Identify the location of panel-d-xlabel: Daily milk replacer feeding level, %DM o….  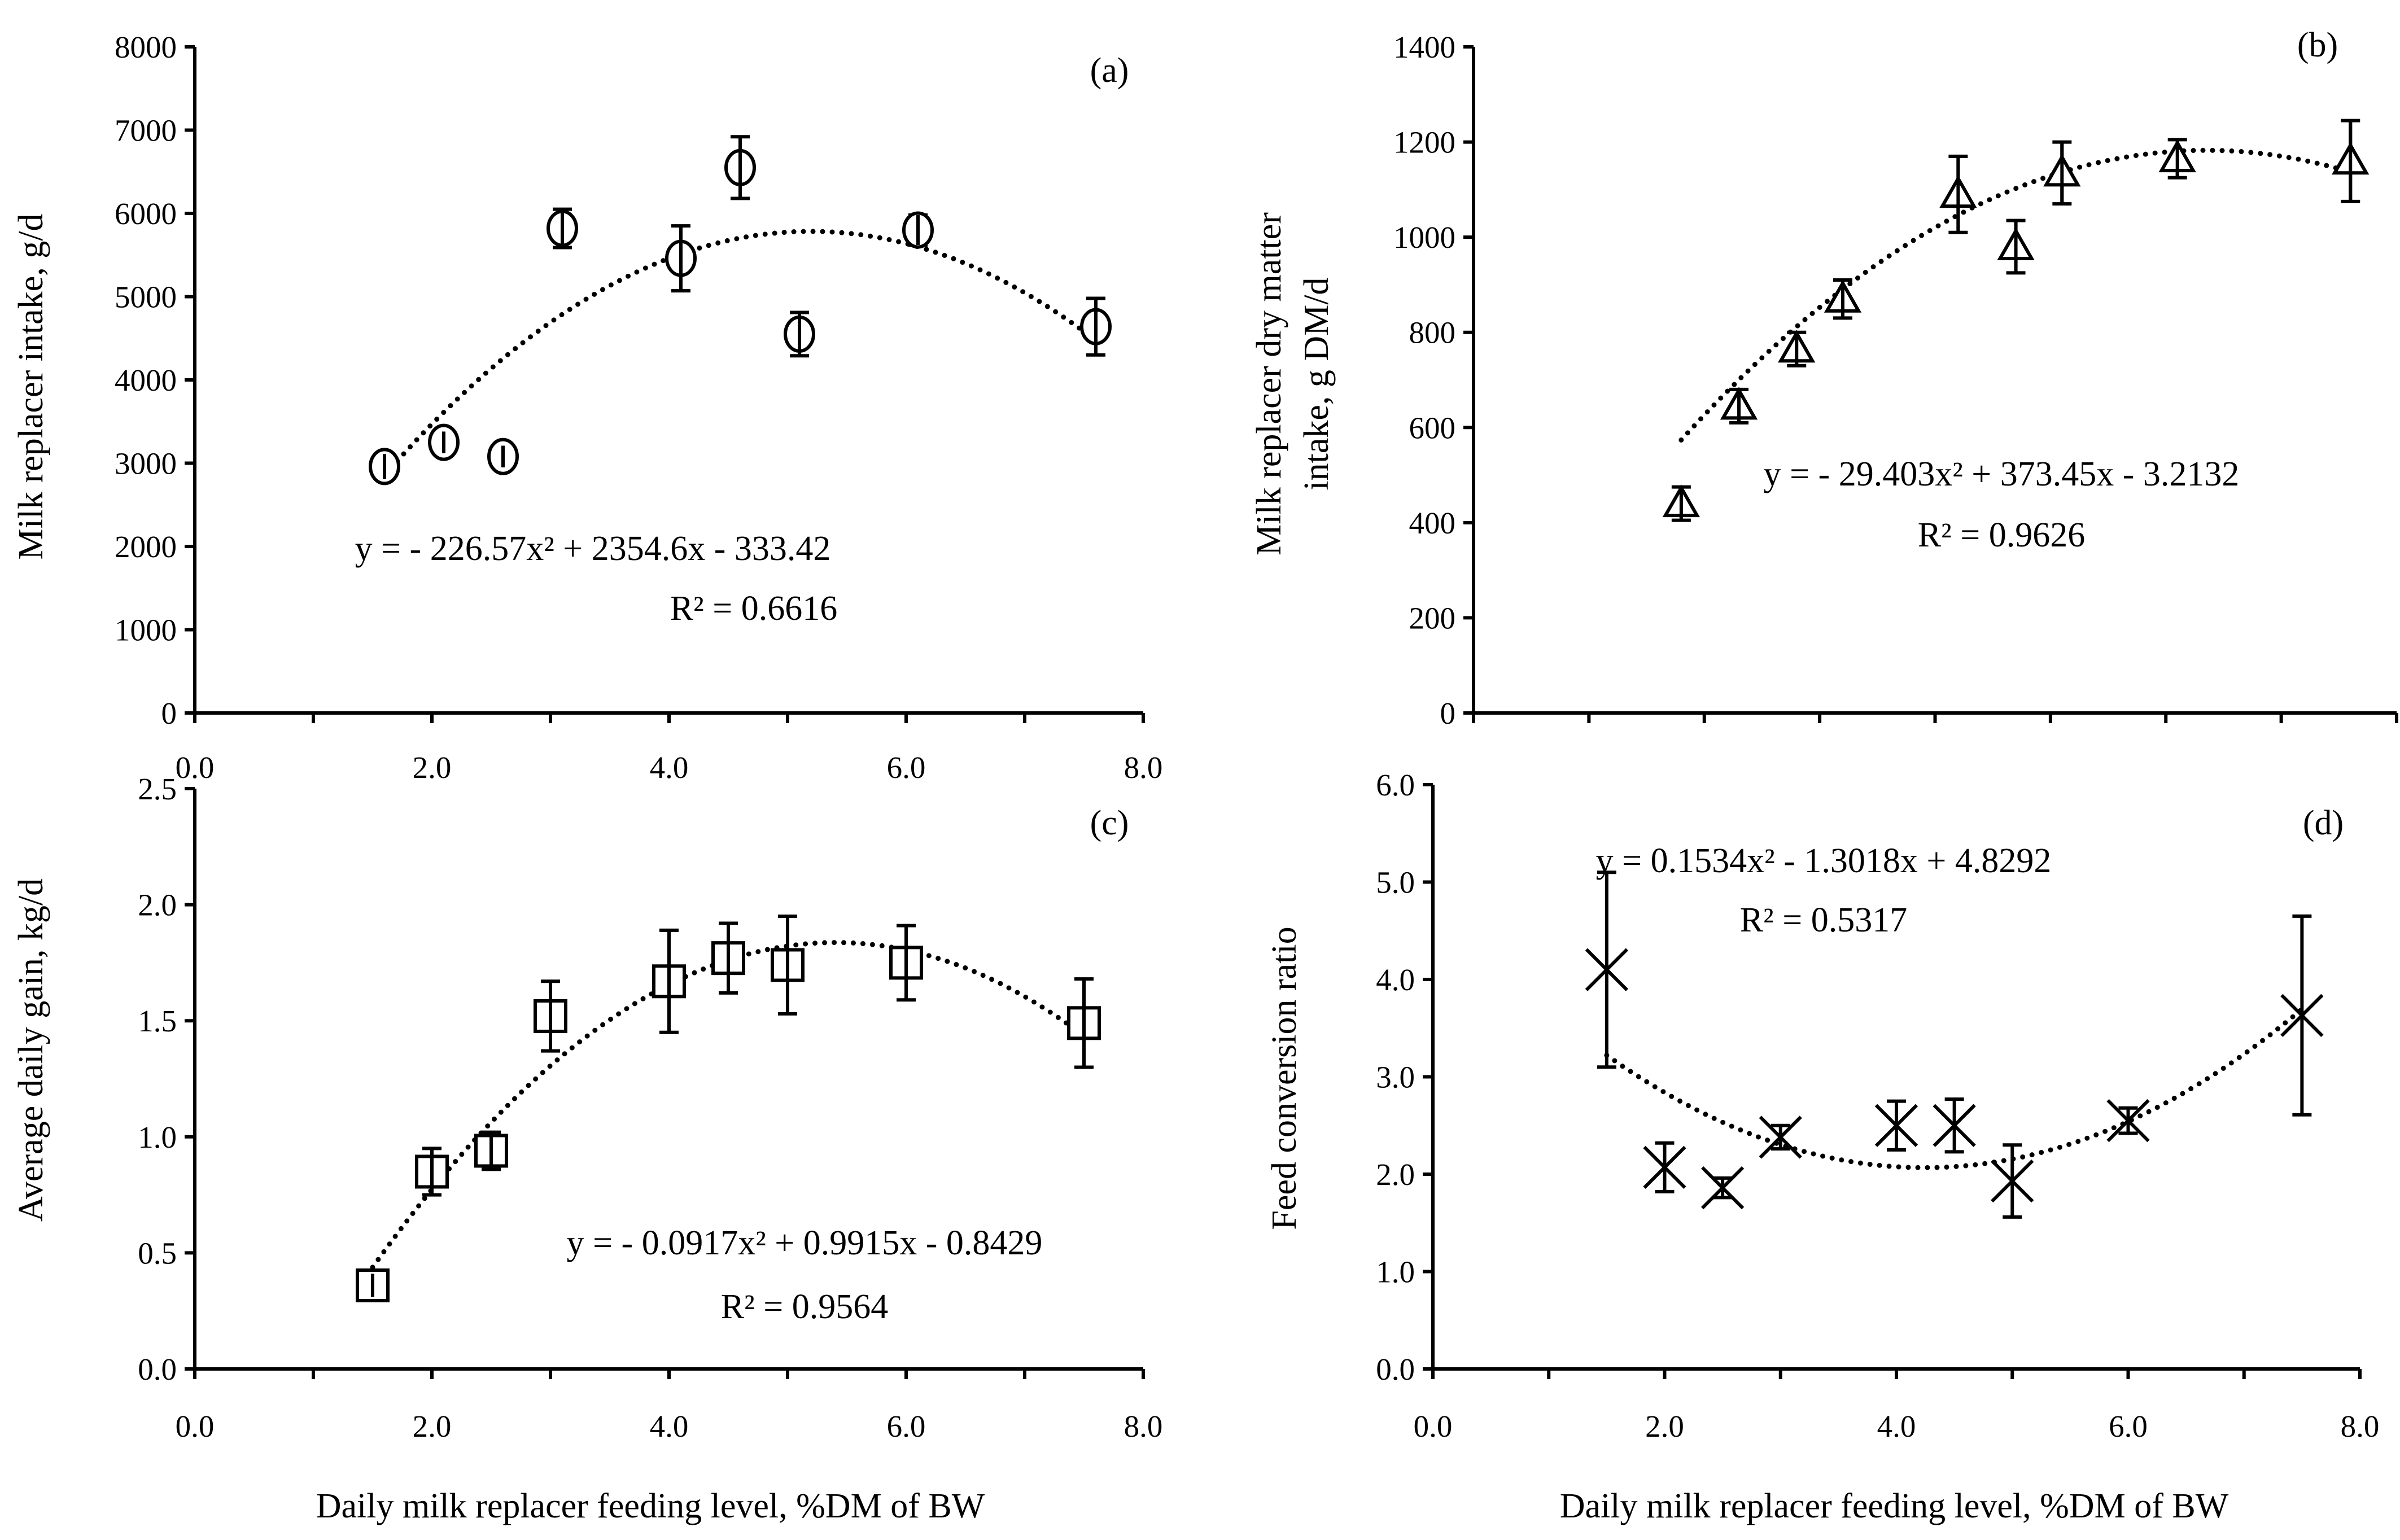
(1894, 1506).